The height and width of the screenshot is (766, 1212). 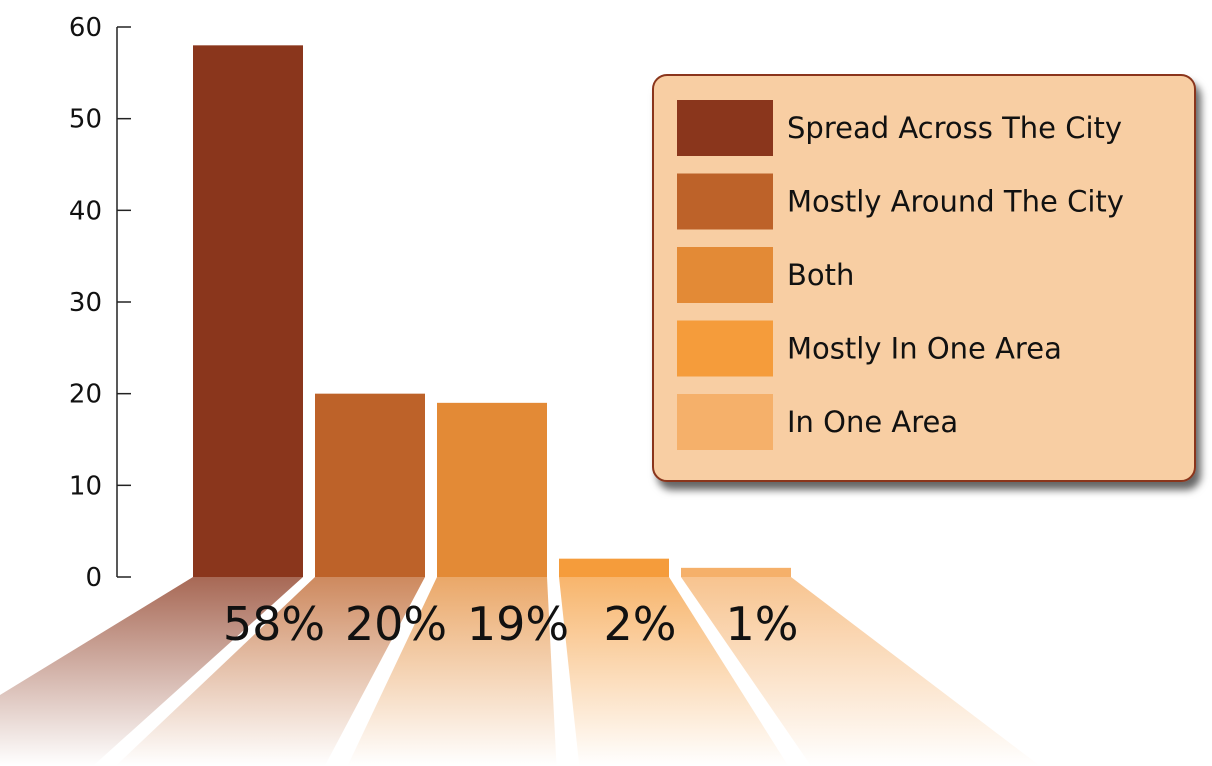 What do you see at coordinates (762, 624) in the screenshot?
I see `value-label: 1%` at bounding box center [762, 624].